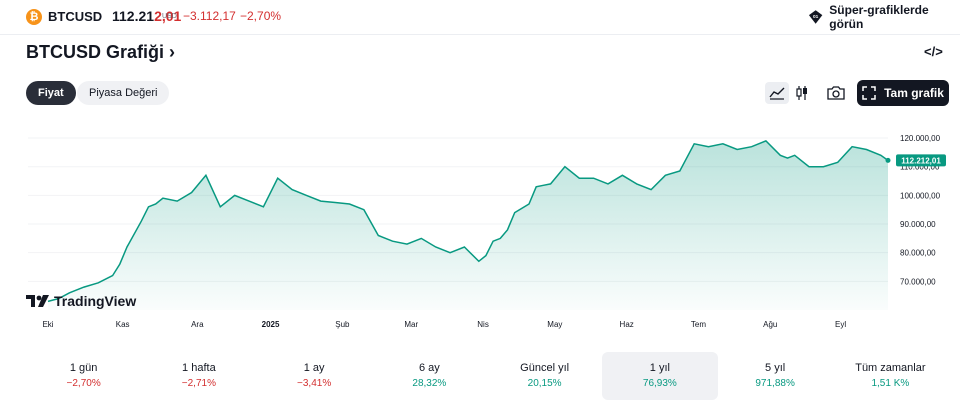 Image resolution: width=960 pixels, height=412 pixels. Describe the element at coordinates (314, 376) in the screenshot. I see `period-1m: 1 ay −3,41%` at that location.